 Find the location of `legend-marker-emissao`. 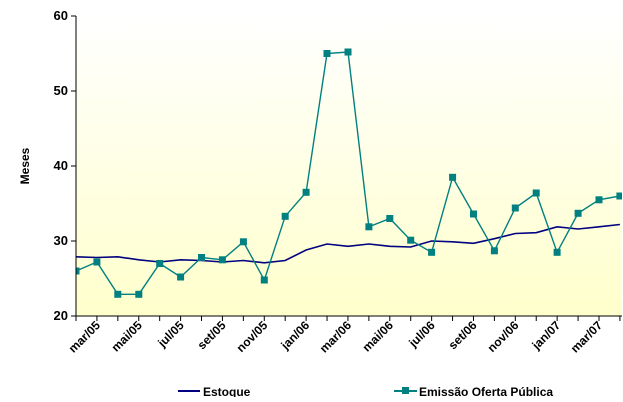

legend-marker-emissao is located at coordinates (405, 390).